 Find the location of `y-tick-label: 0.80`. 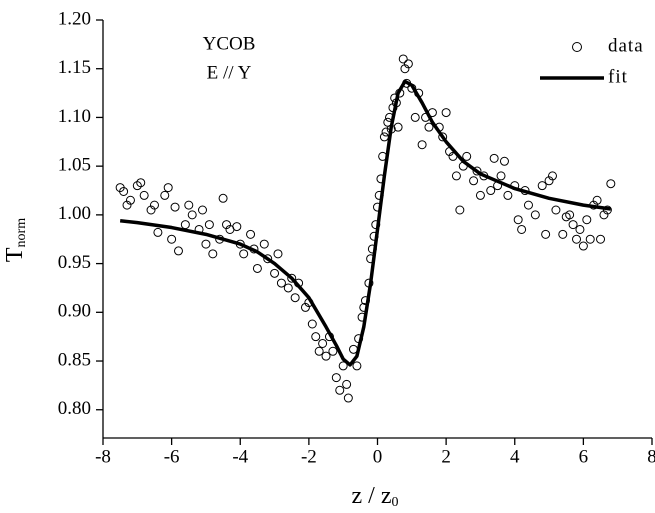

y-tick-label: 0.80 is located at coordinates (74, 408).